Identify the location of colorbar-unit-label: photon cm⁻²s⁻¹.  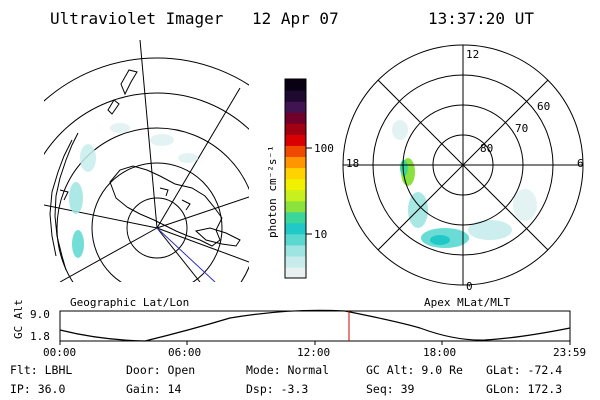
(272, 191).